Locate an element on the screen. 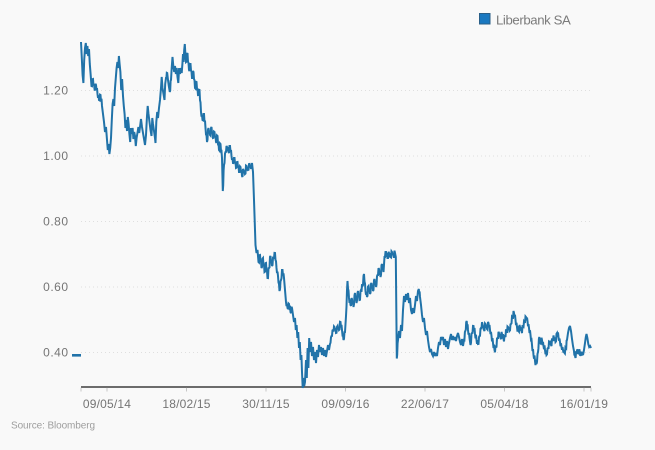 Image resolution: width=655 pixels, height=450 pixels. svg-text: 18/02/15 is located at coordinates (186, 404).